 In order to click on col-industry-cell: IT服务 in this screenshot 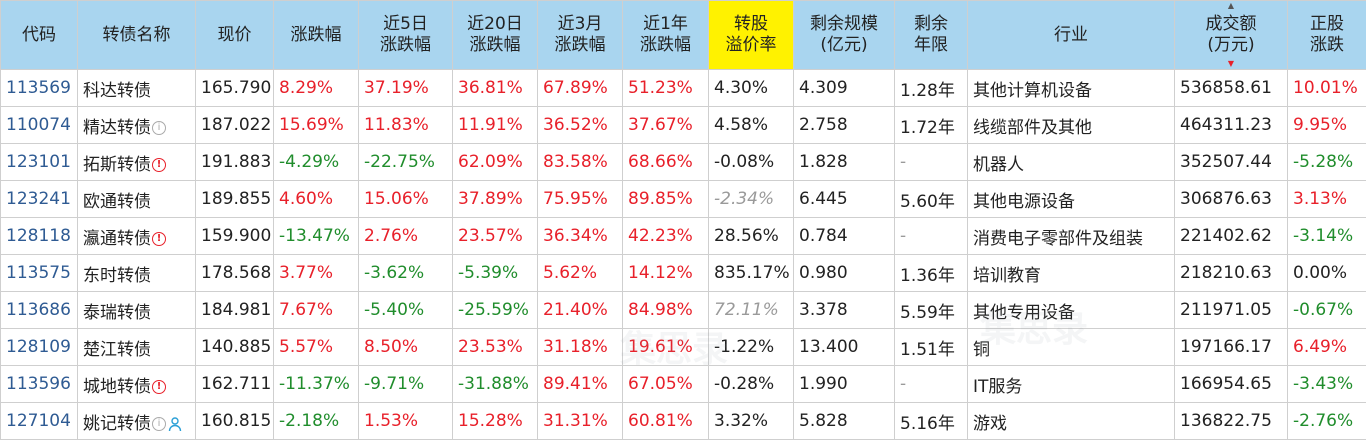, I will do `click(1071, 384)`.